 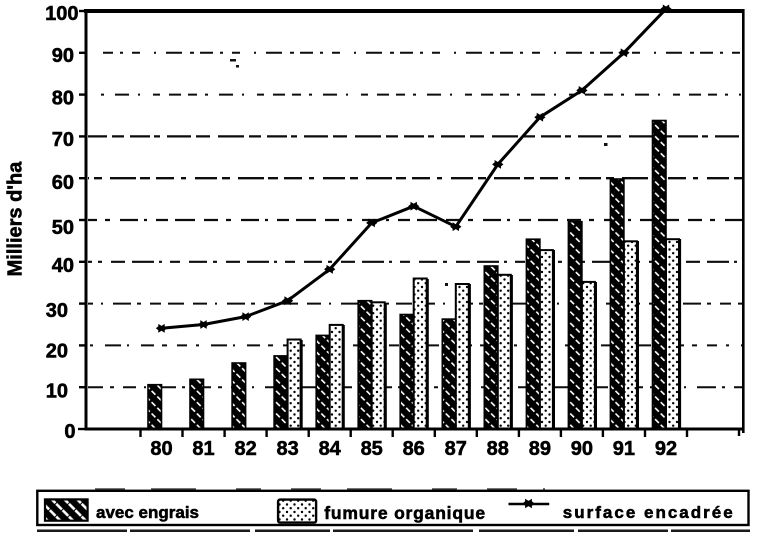 What do you see at coordinates (649, 512) in the screenshot?
I see `svg-text: surface encadrée` at bounding box center [649, 512].